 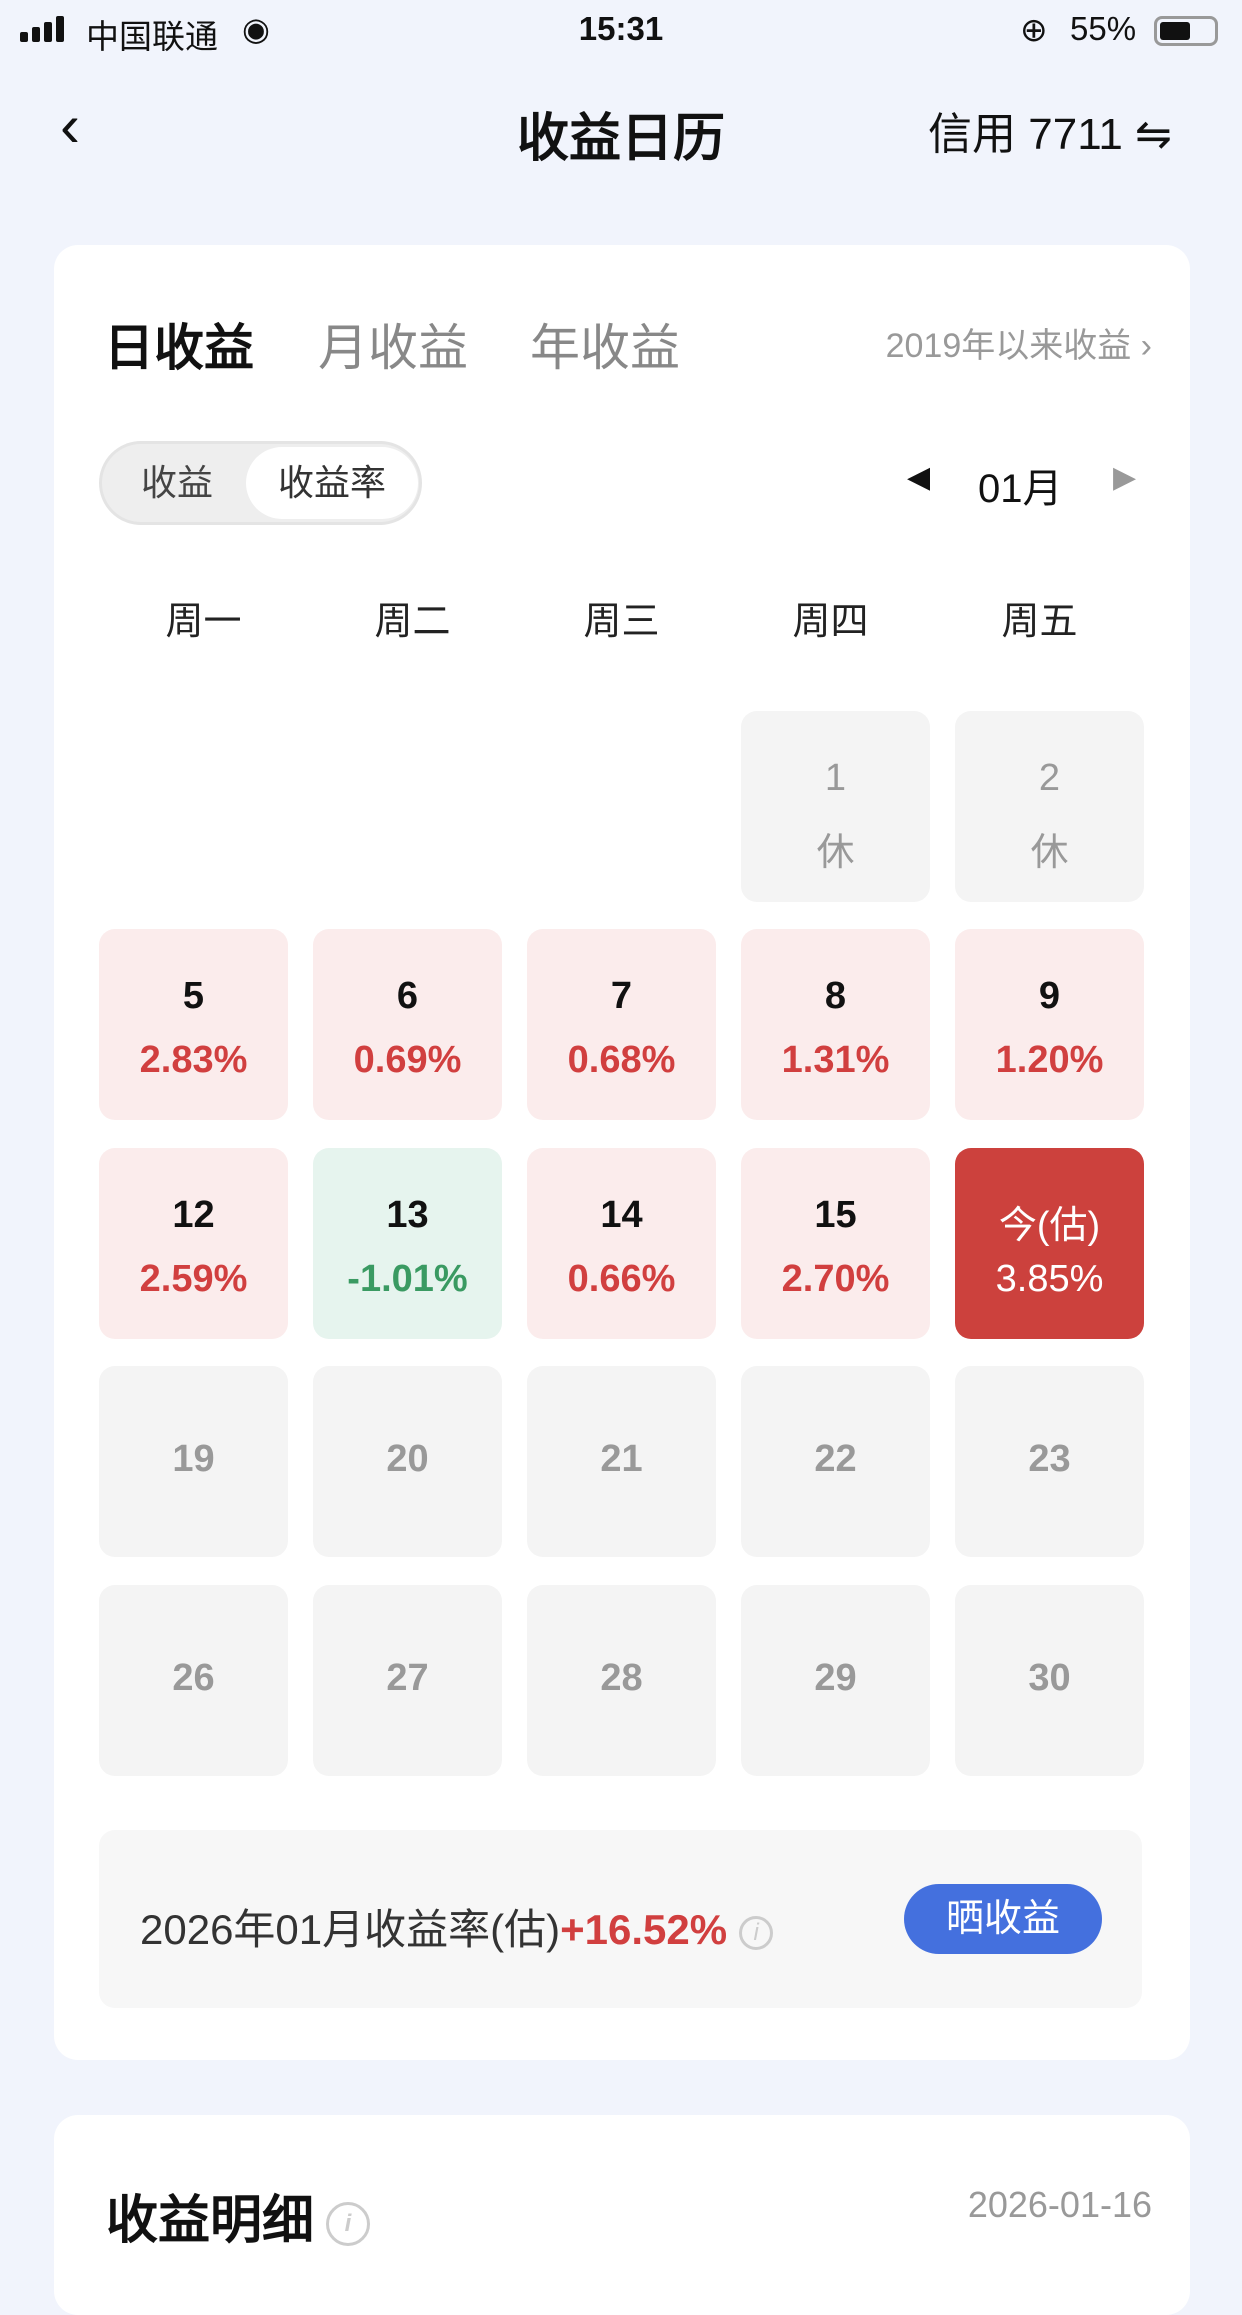 I want to click on day-value: 2.59%, so click(x=193, y=1279).